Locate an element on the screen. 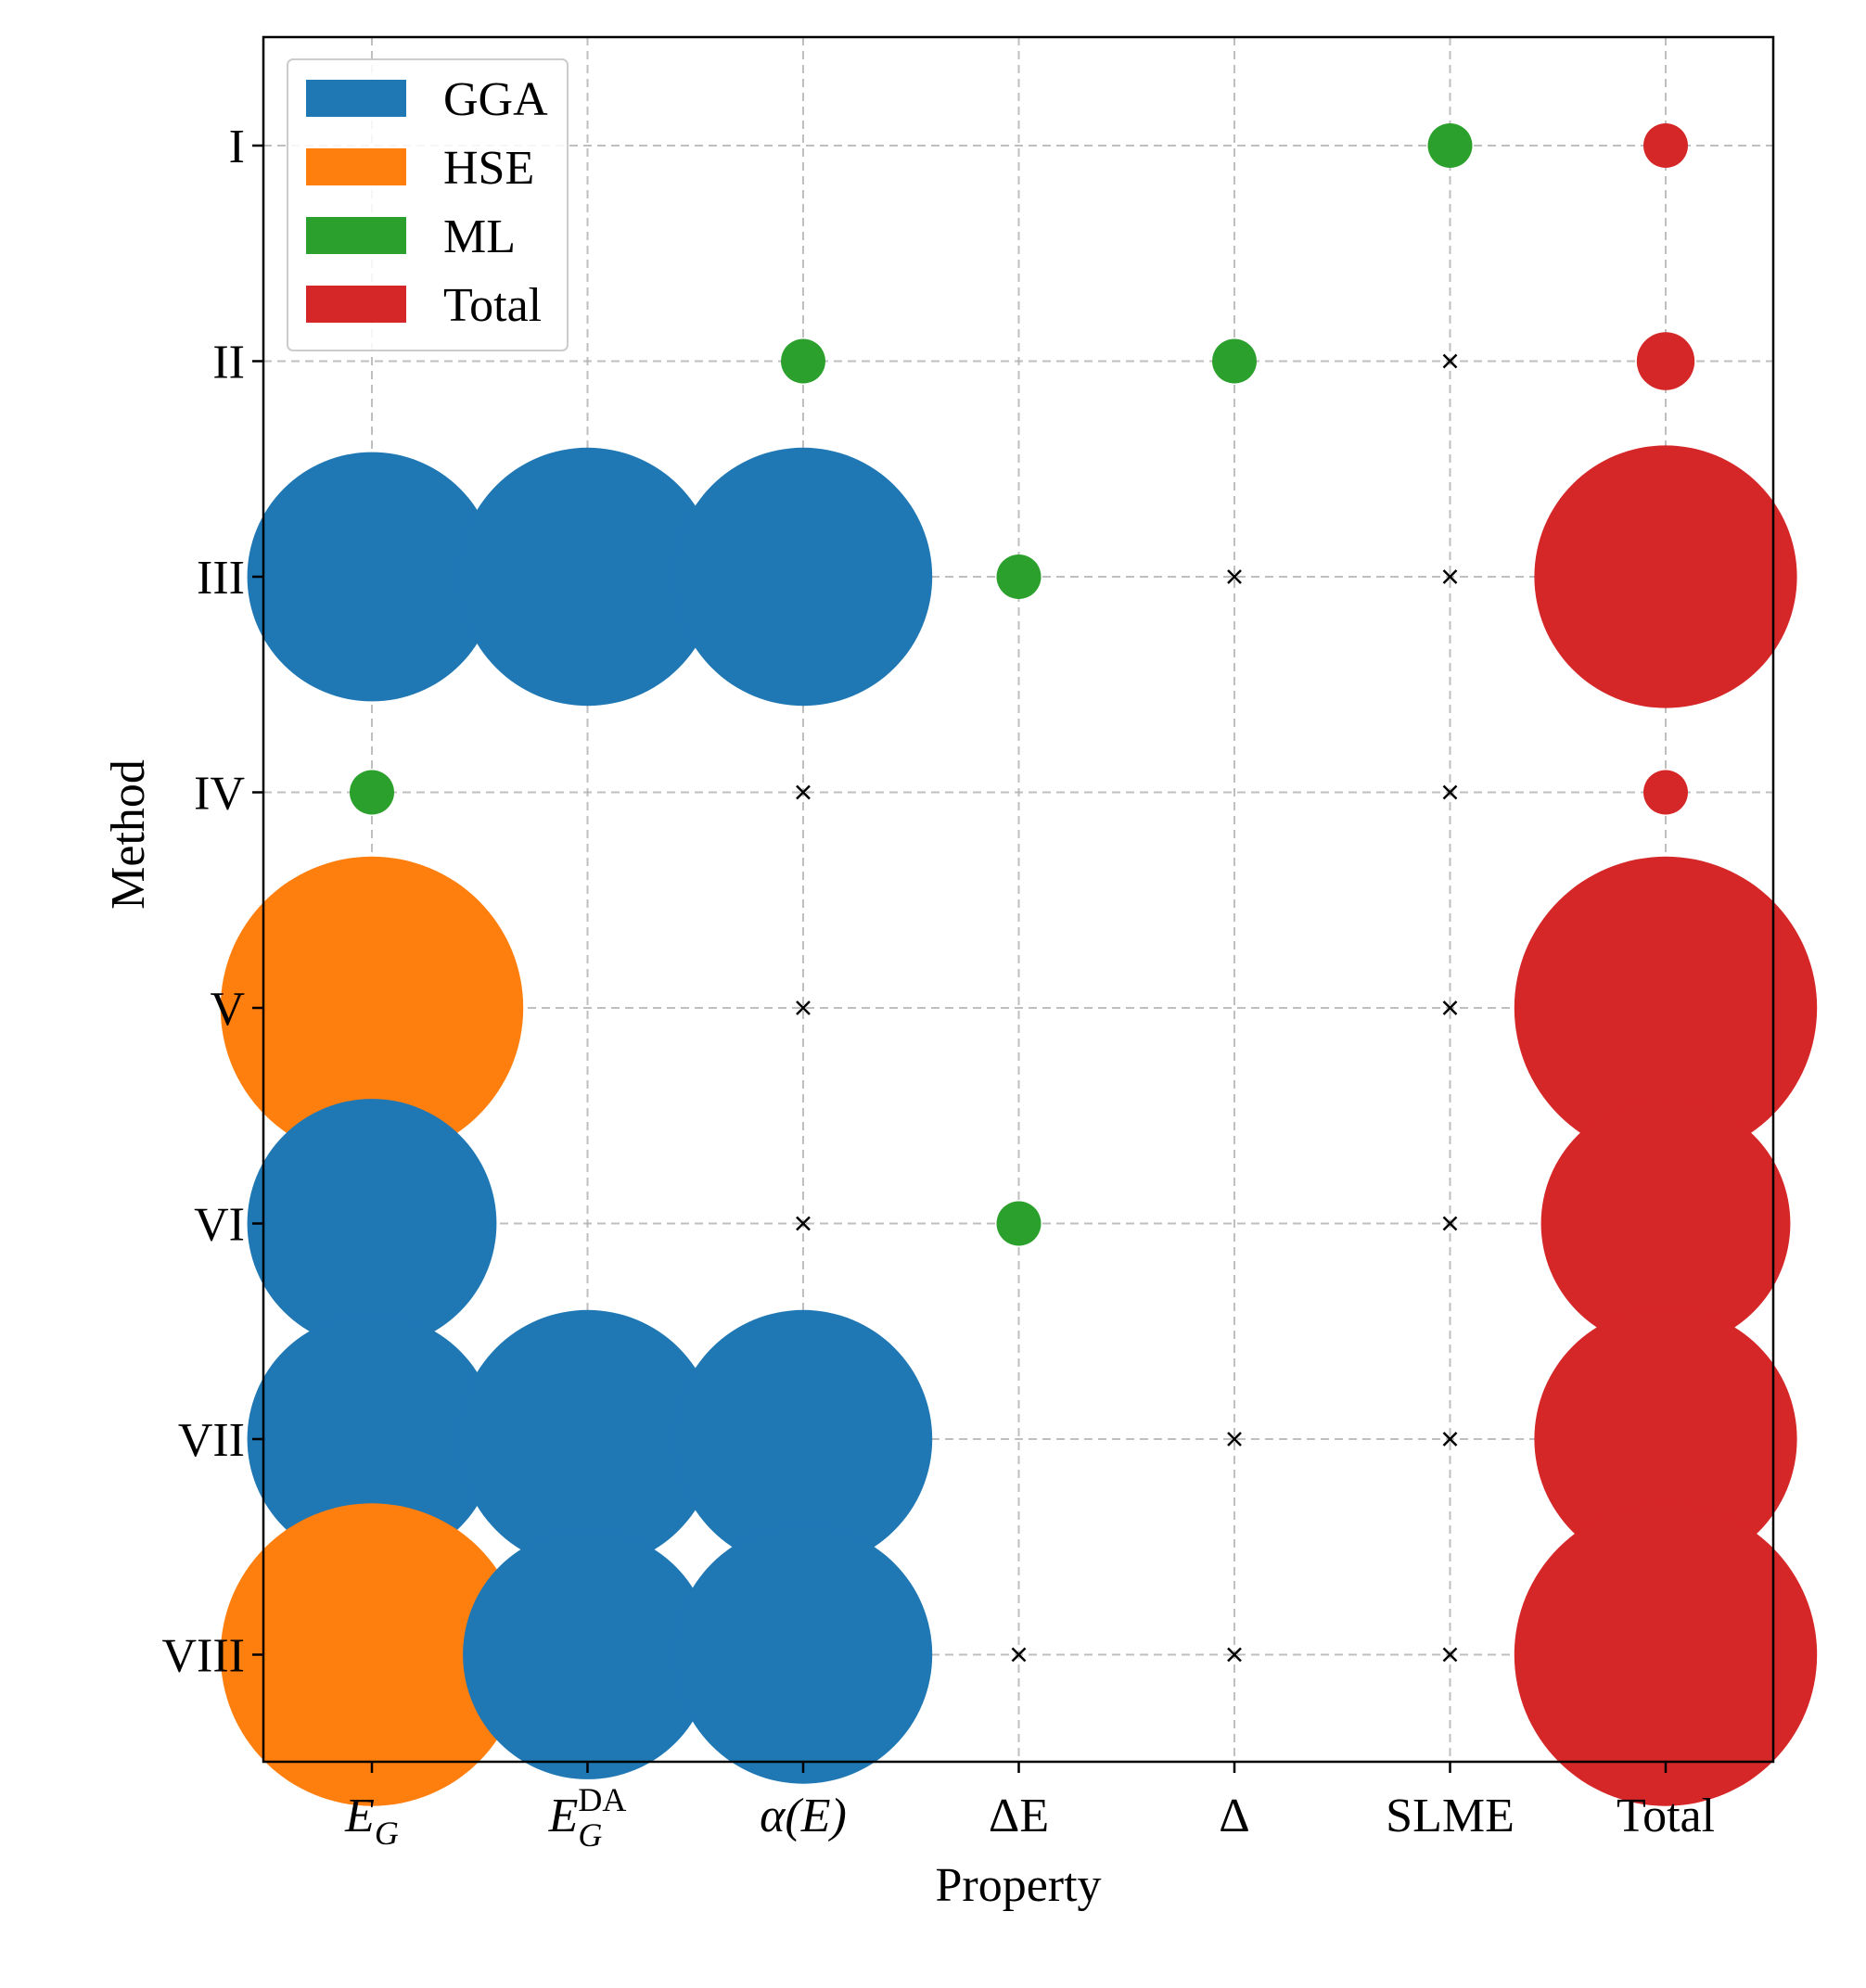 Image resolution: width=1866 pixels, height=1988 pixels. x-tick-label: SLME is located at coordinates (1450, 1816).